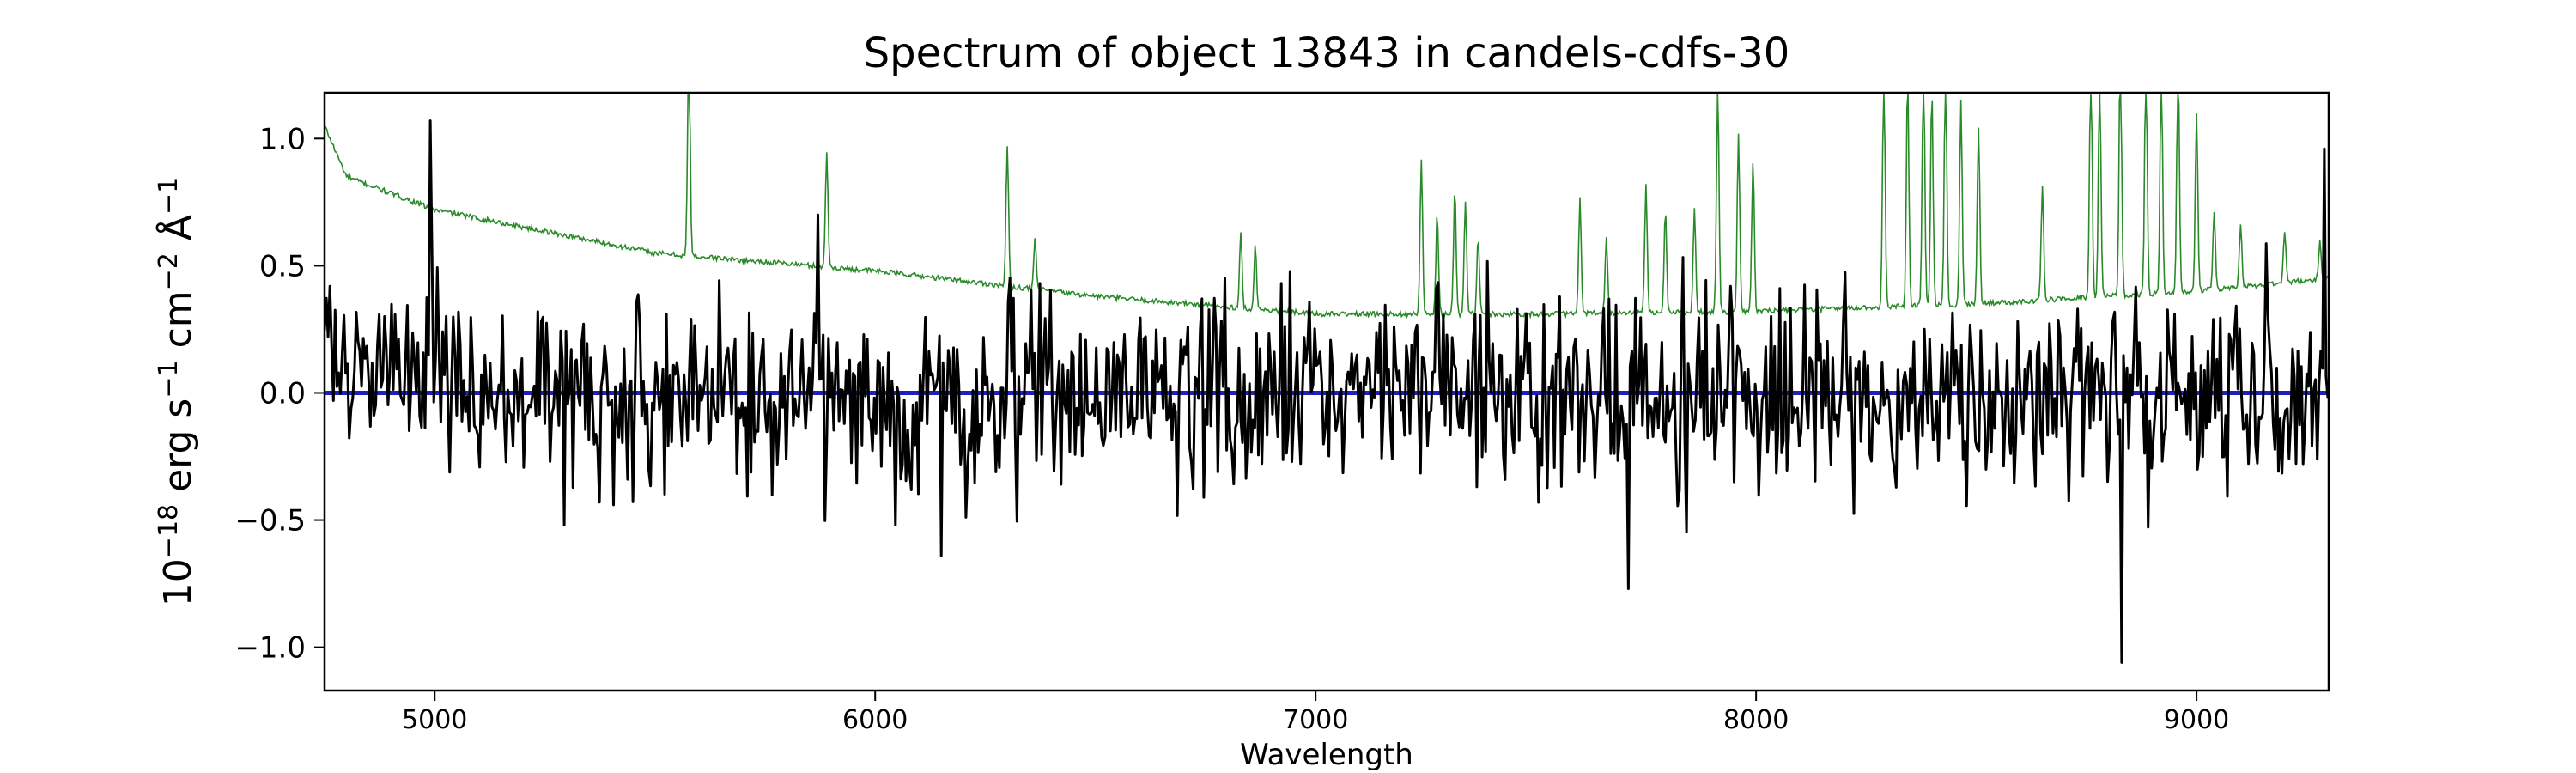  What do you see at coordinates (178, 451) in the screenshot?
I see `y-label-part1: erg s` at bounding box center [178, 451].